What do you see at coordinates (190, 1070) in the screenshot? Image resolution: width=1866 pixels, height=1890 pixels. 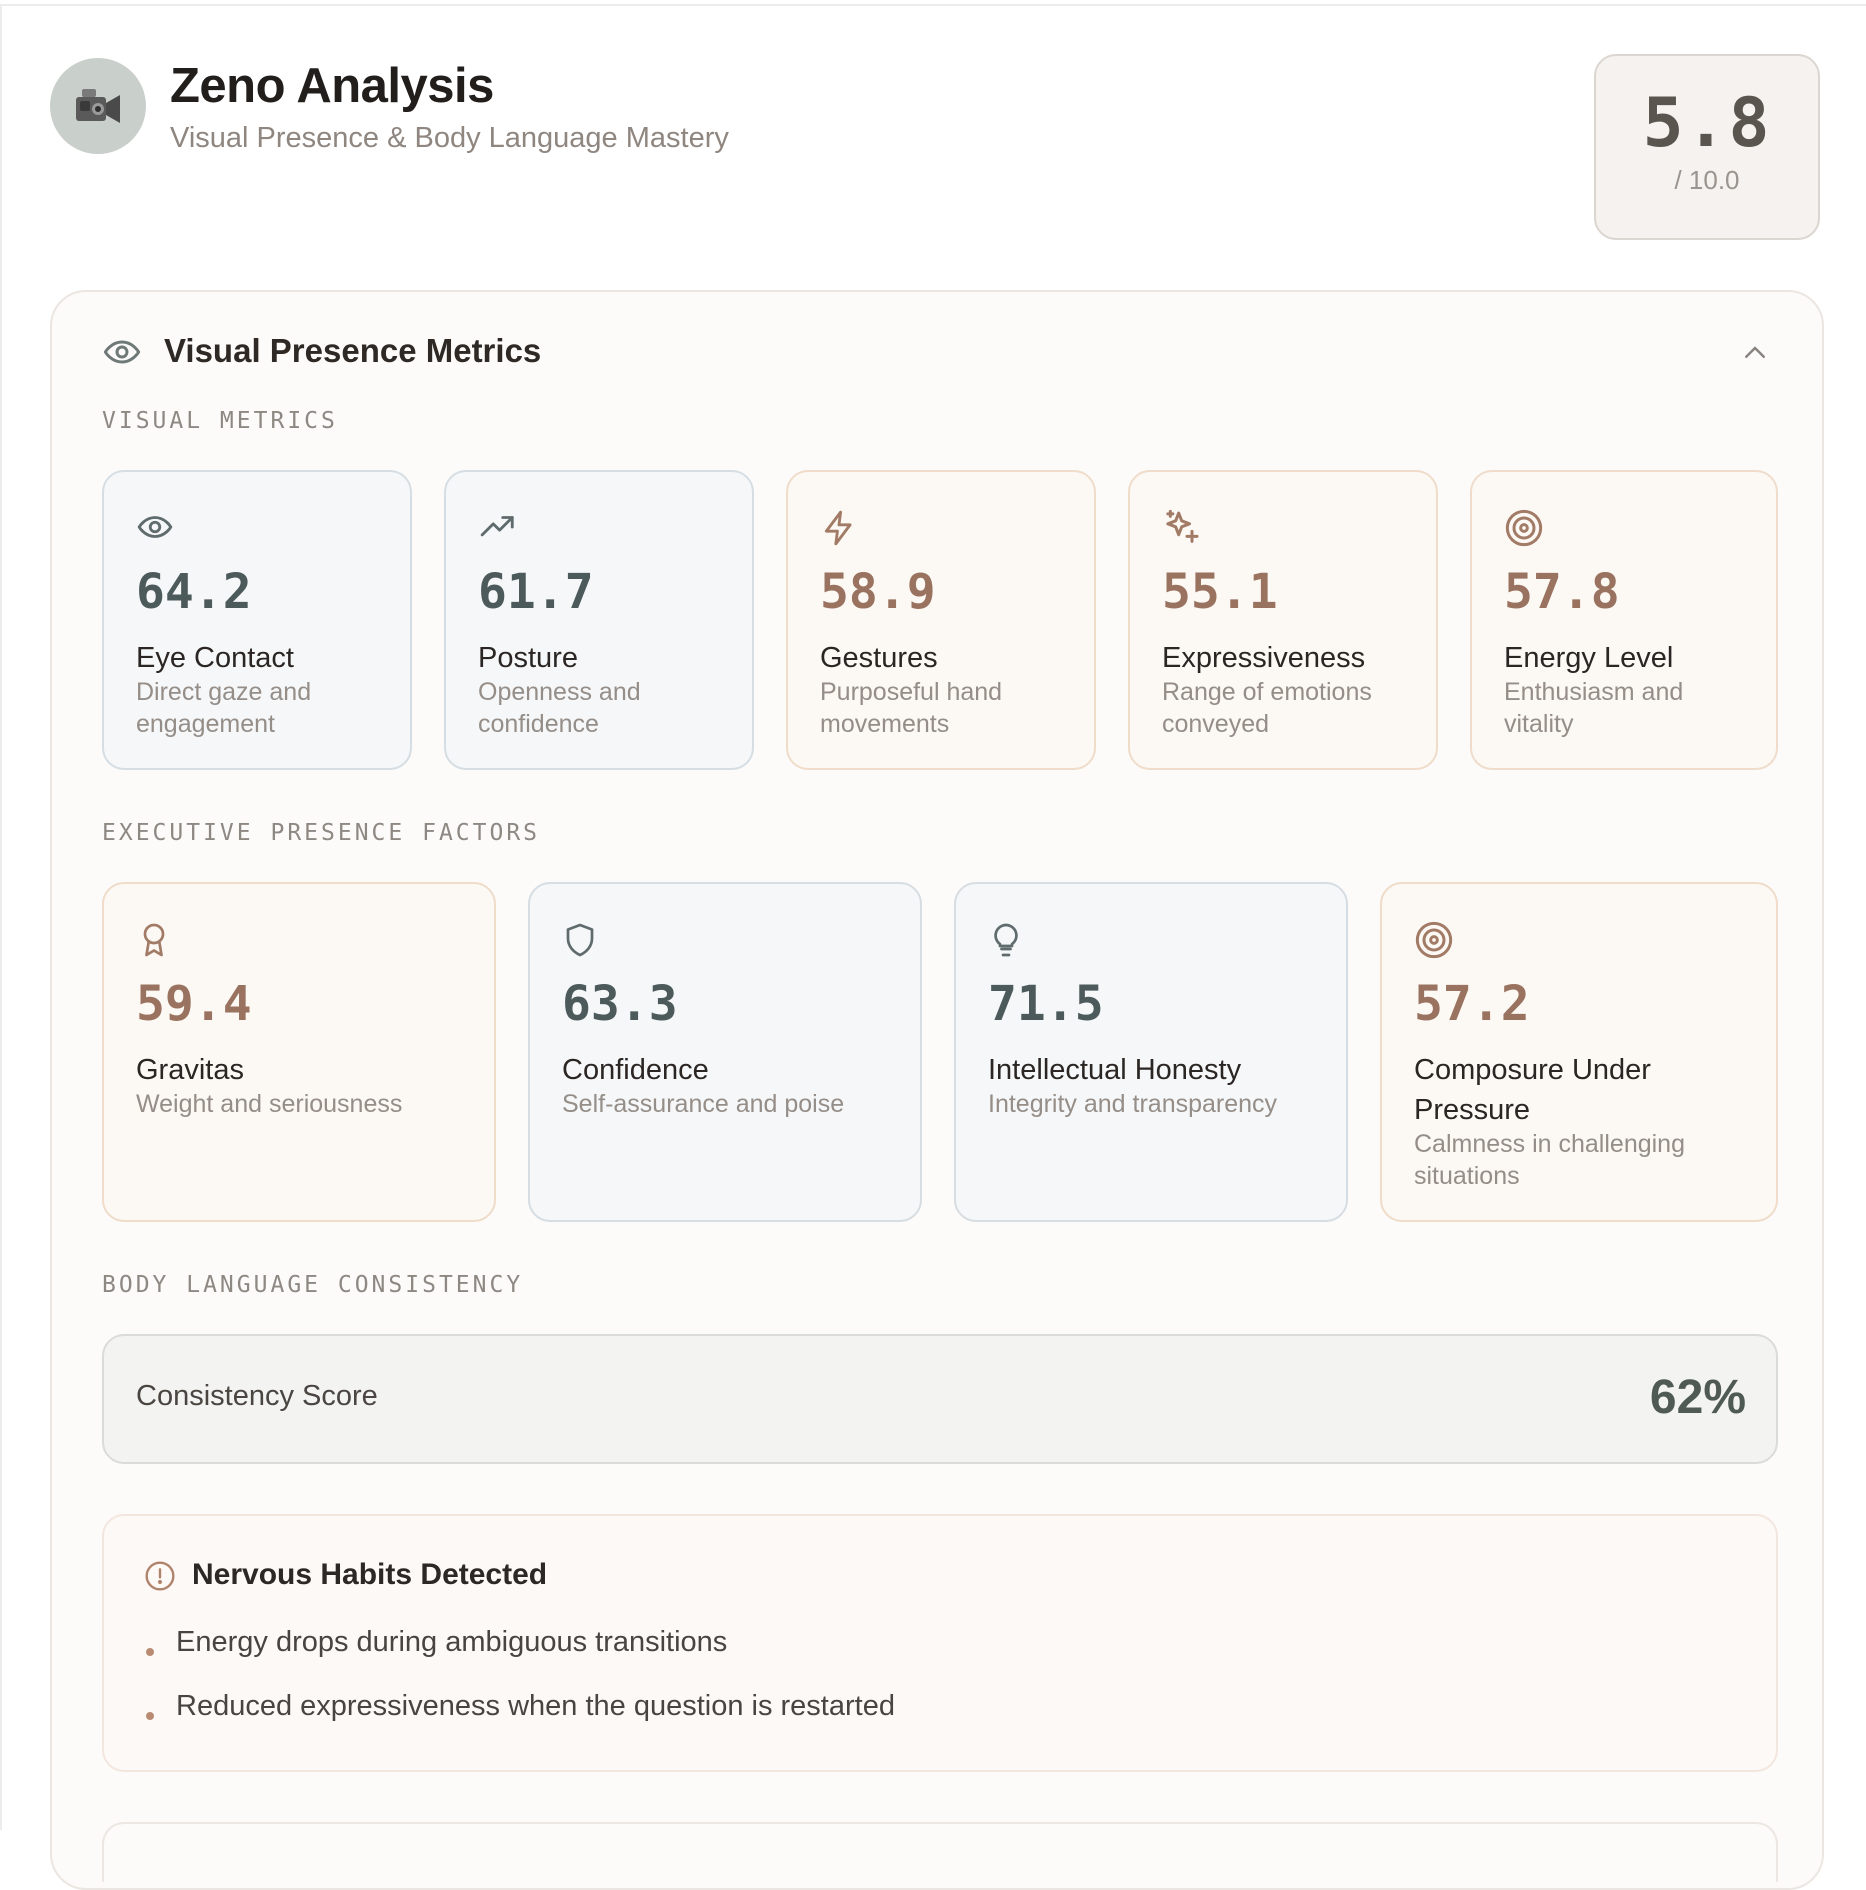 I see `factor-name: Gravitas` at bounding box center [190, 1070].